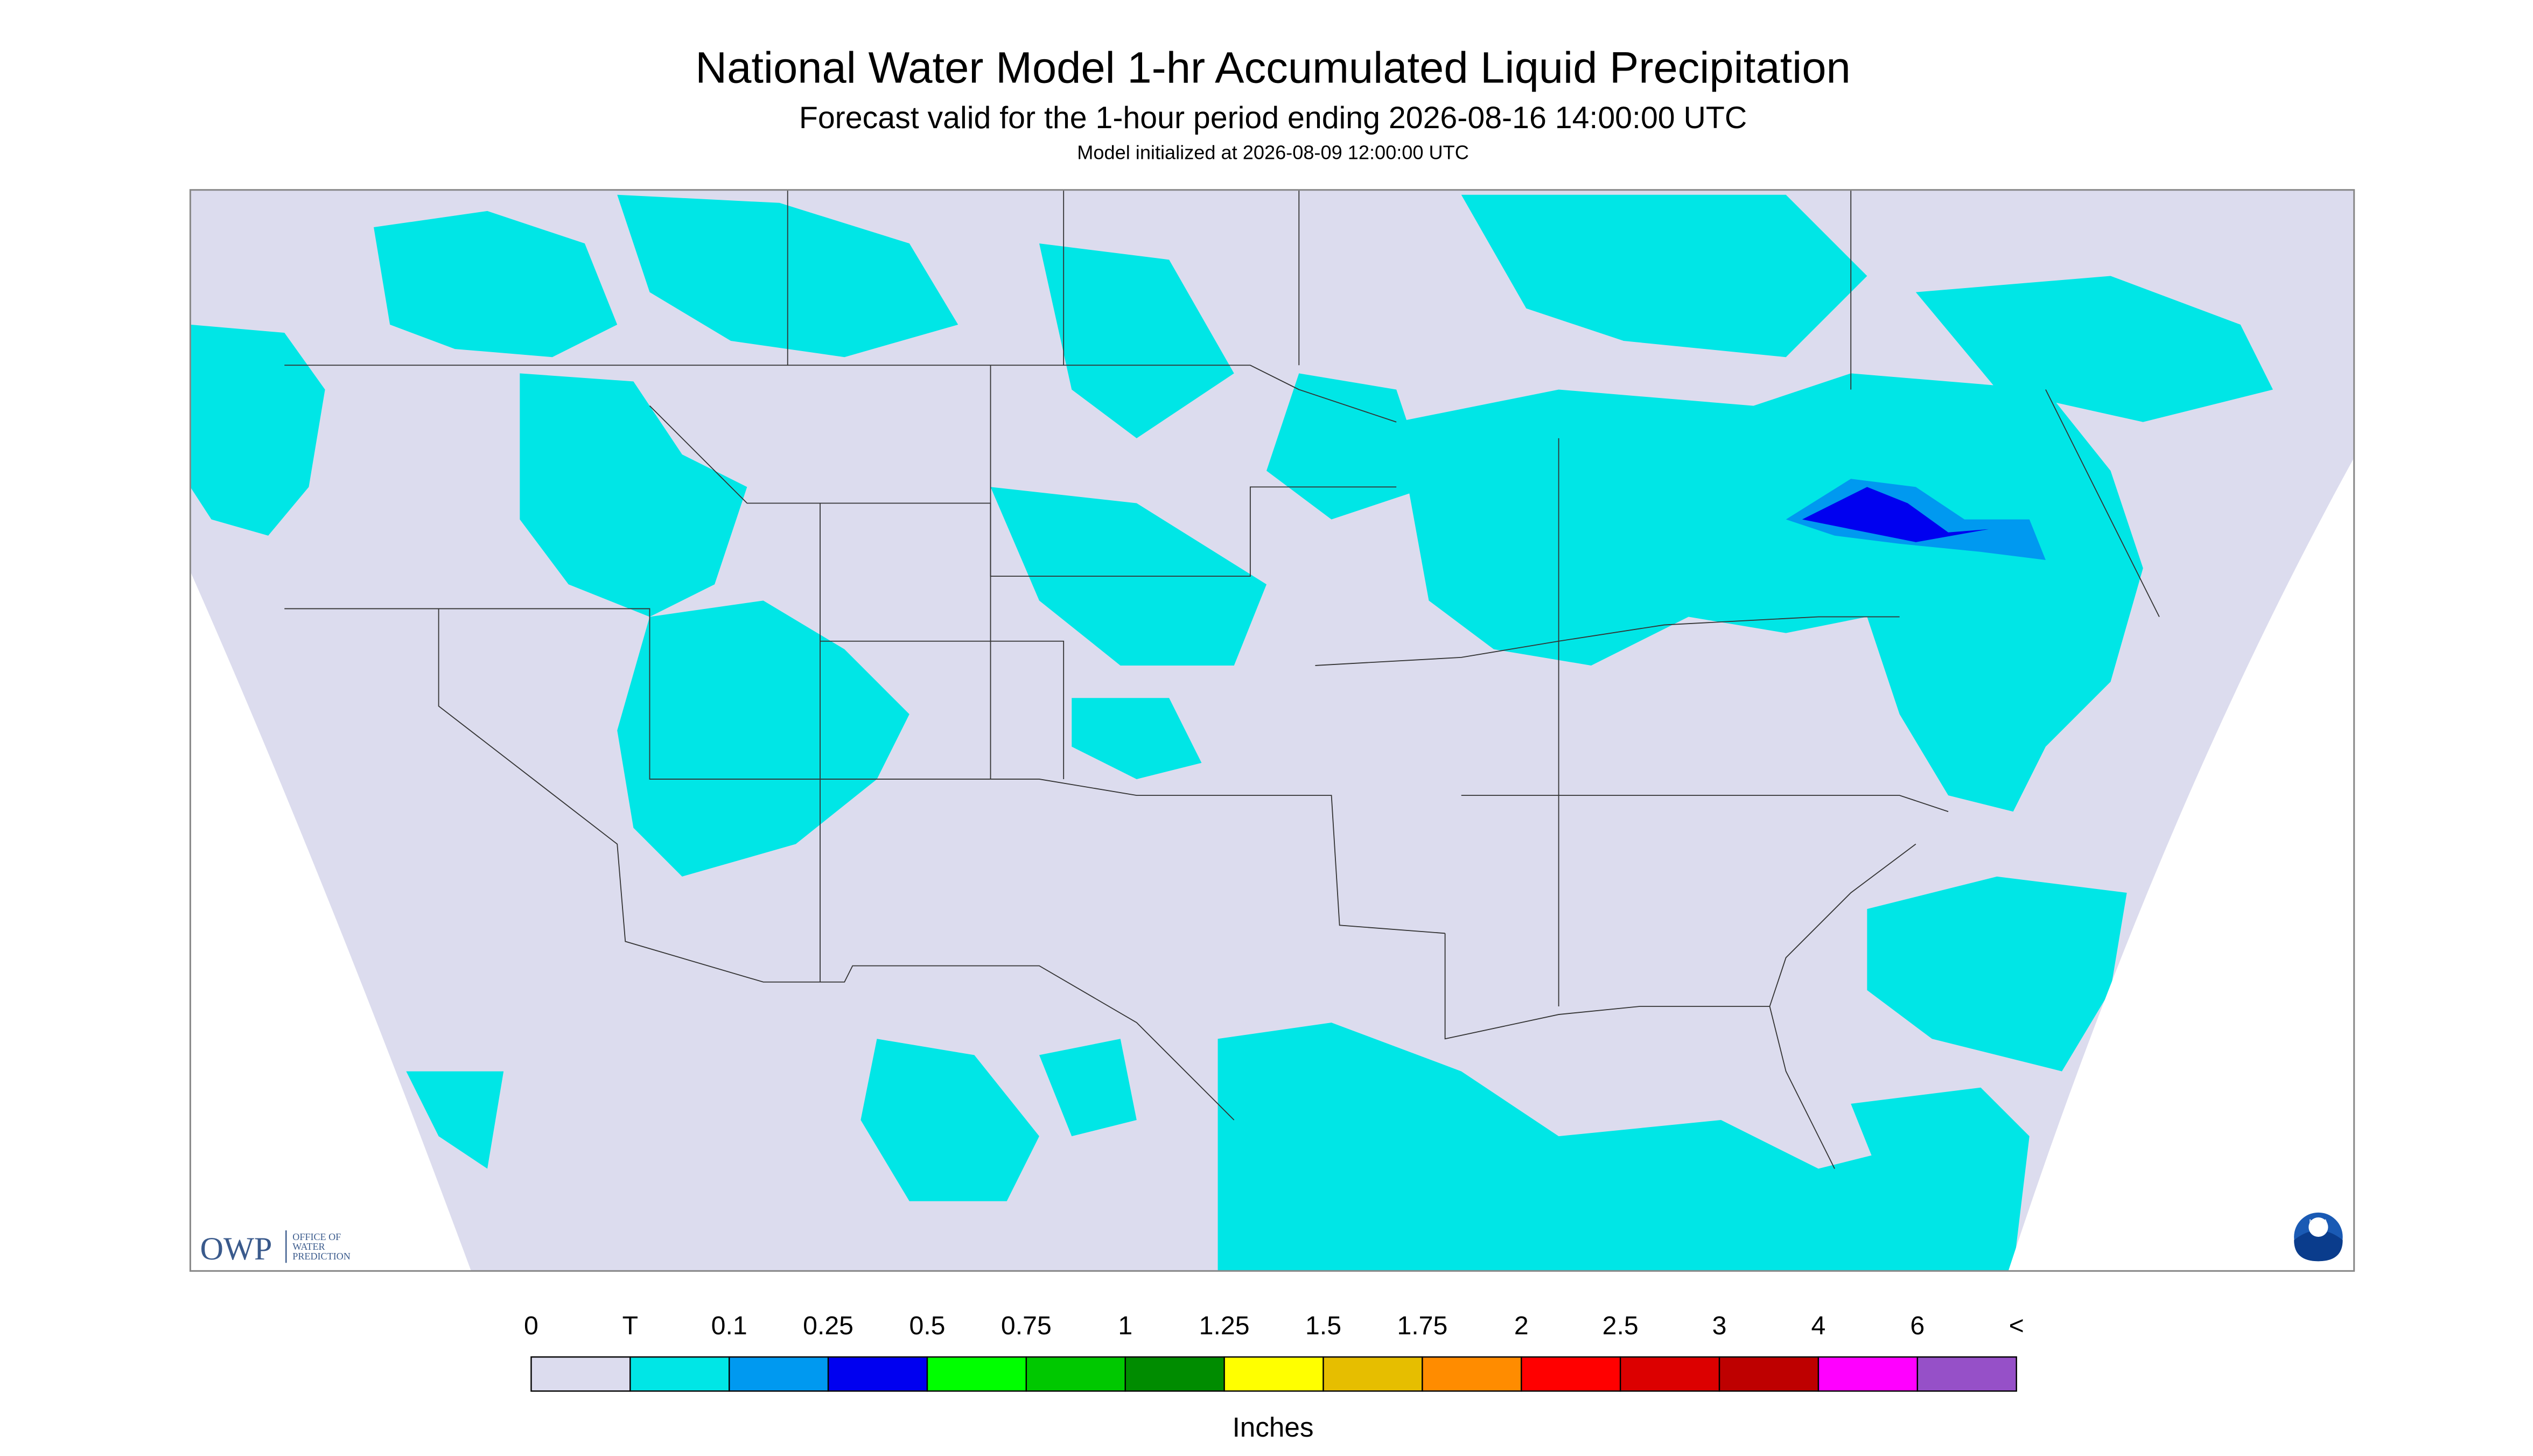 This screenshot has width=2533, height=1456. I want to click on logo-line: WATER, so click(308, 1246).